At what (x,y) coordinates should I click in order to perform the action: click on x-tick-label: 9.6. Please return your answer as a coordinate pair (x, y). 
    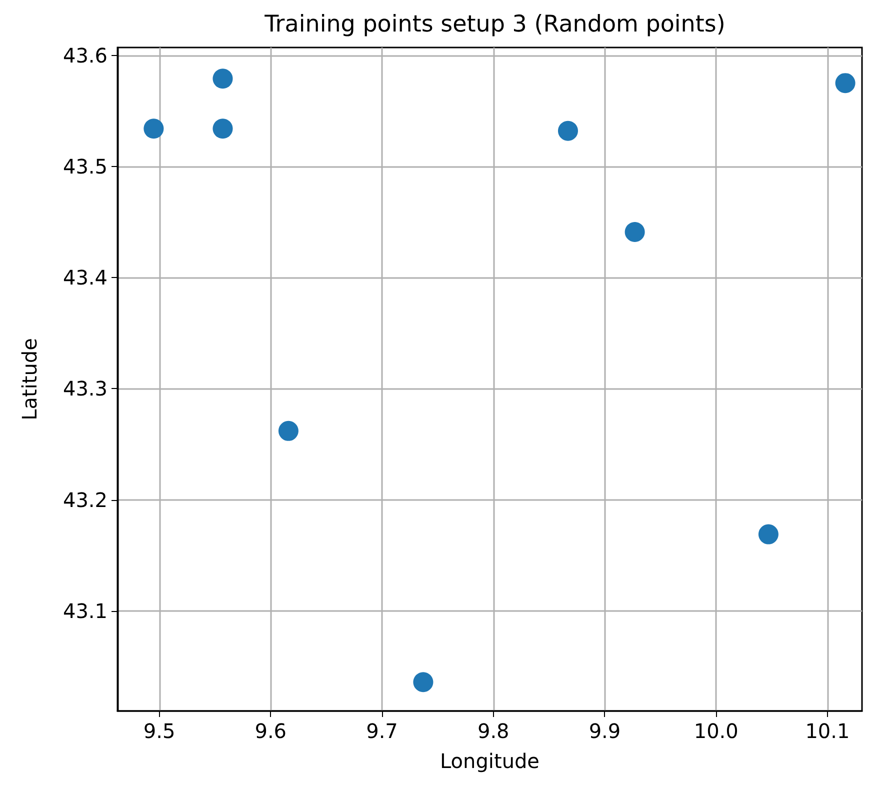
    Looking at the image, I should click on (270, 731).